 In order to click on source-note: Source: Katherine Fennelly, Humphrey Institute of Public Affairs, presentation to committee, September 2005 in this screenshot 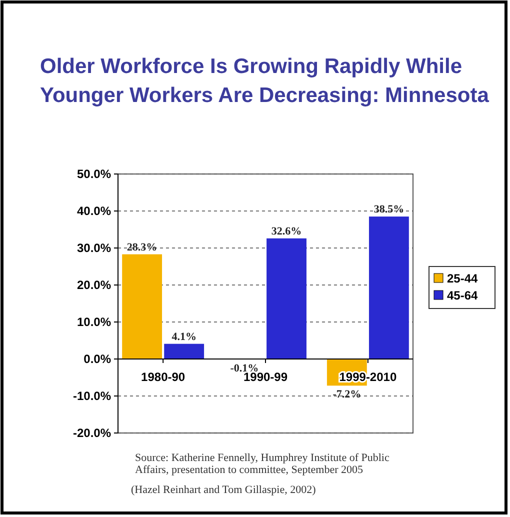, I will do `click(262, 464)`.